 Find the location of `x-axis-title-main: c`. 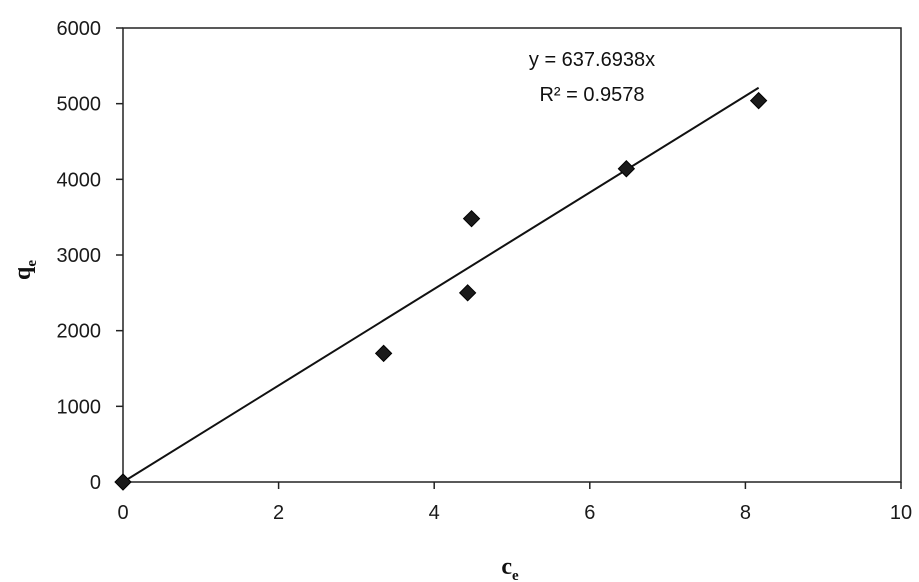

x-axis-title-main: c is located at coordinates (506, 567).